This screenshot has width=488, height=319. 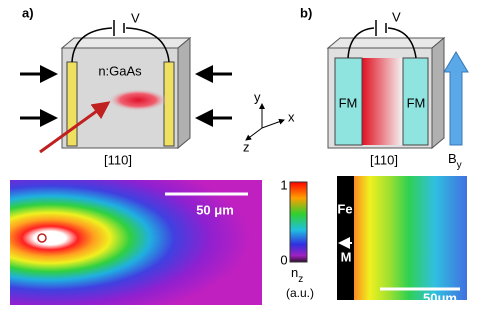 What do you see at coordinates (138, 100) in the screenshot?
I see `spot` at bounding box center [138, 100].